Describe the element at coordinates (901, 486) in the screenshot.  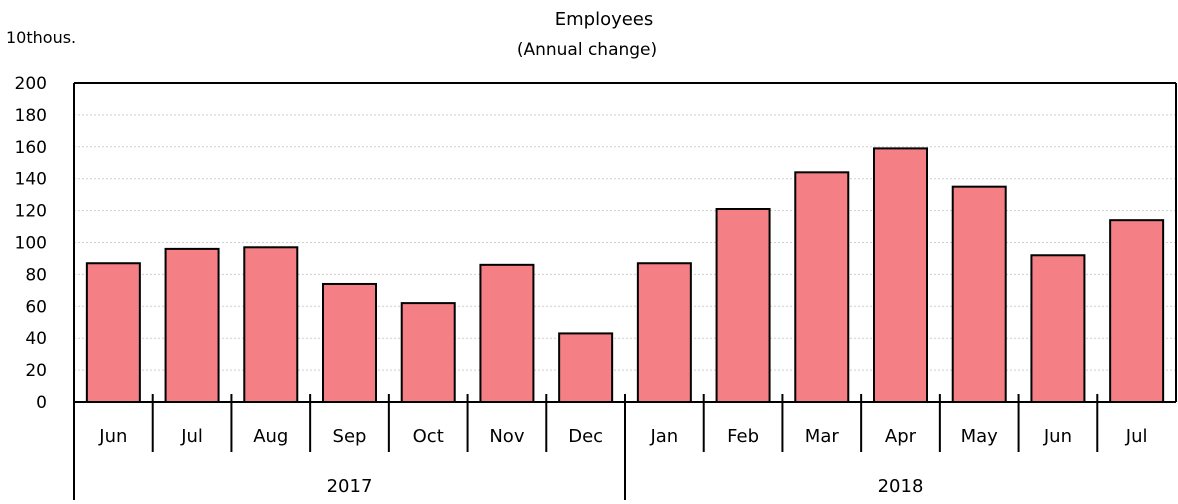
I see `year-label: 2018` at that location.